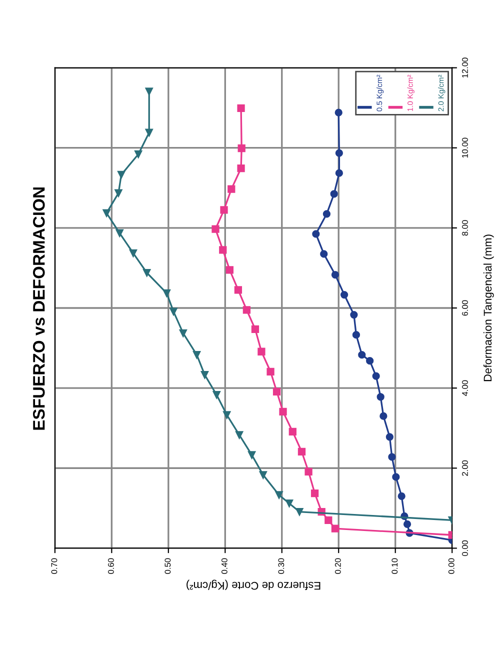 The height and width of the screenshot is (671, 504). Describe the element at coordinates (167, 566) in the screenshot. I see `x-tick-label: 0.50` at that location.